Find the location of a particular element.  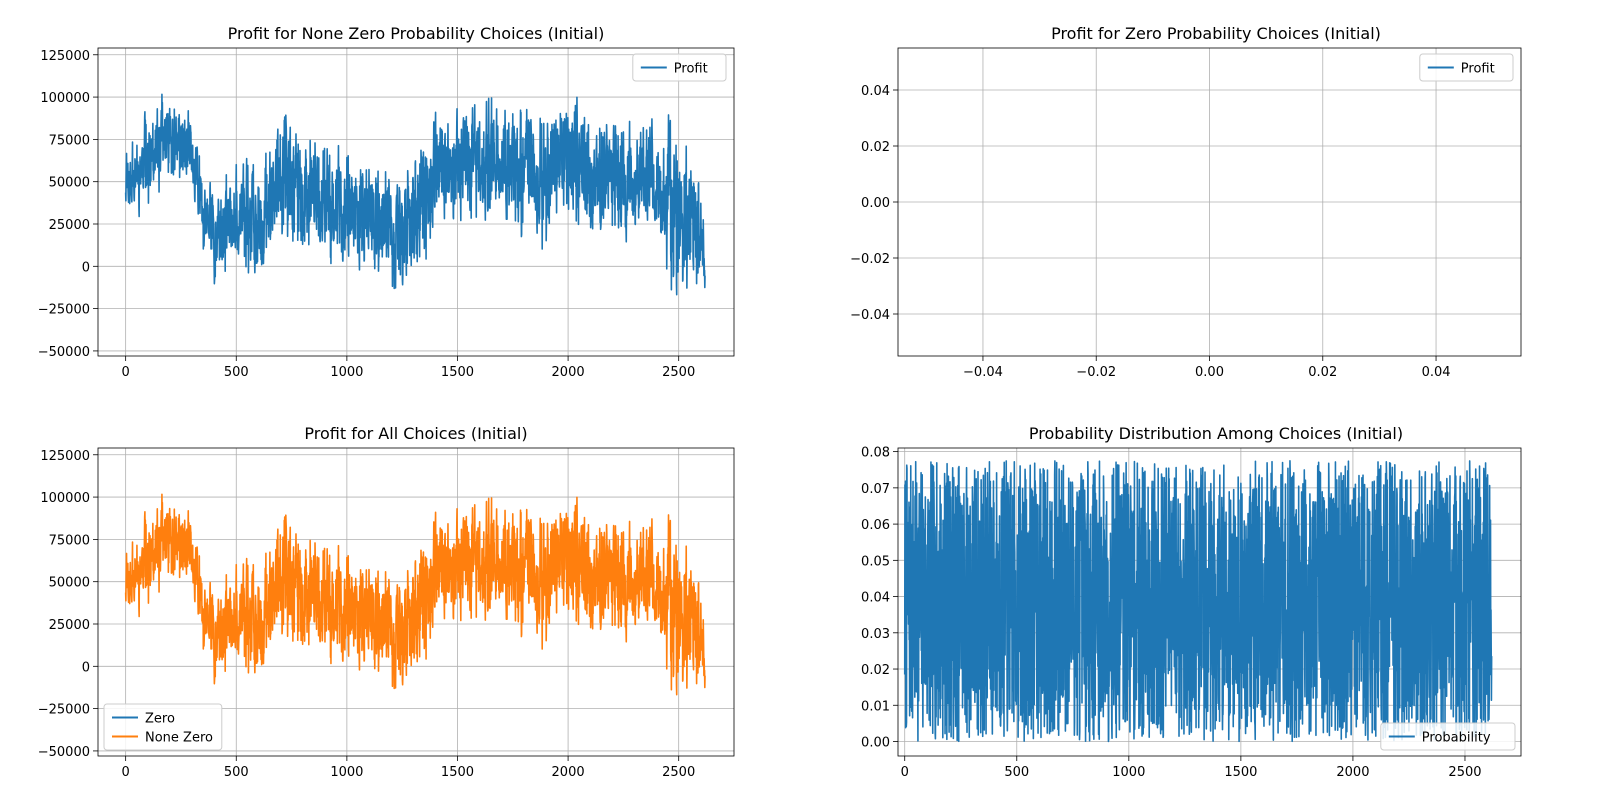

chart-title: Profit for All Choices (Initial) is located at coordinates (415, 433).